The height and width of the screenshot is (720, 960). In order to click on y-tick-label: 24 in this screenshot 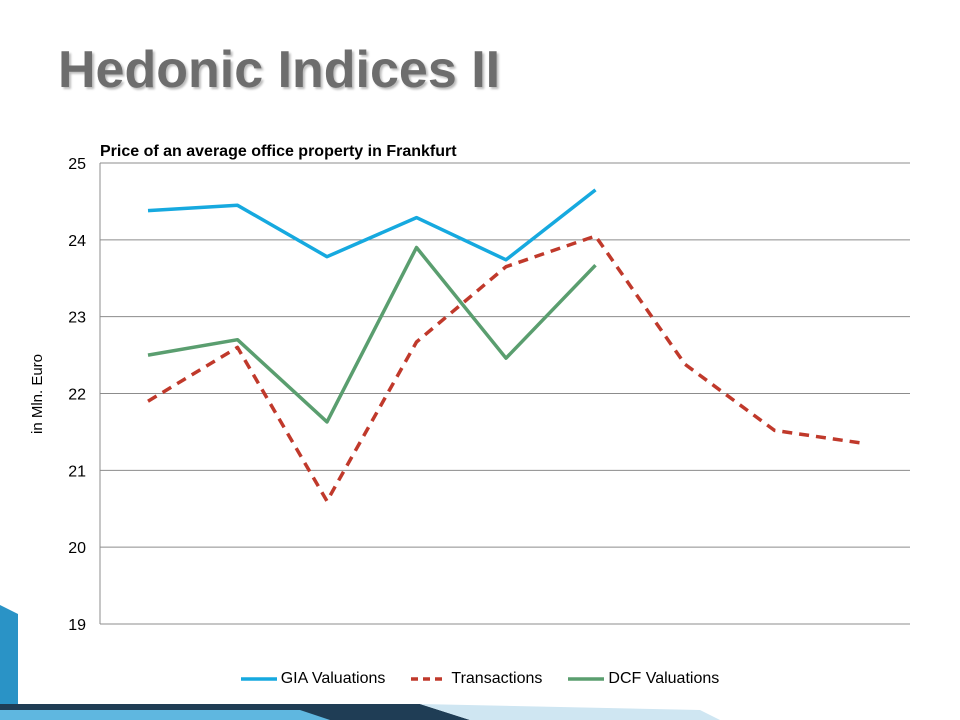, I will do `click(77, 241)`.